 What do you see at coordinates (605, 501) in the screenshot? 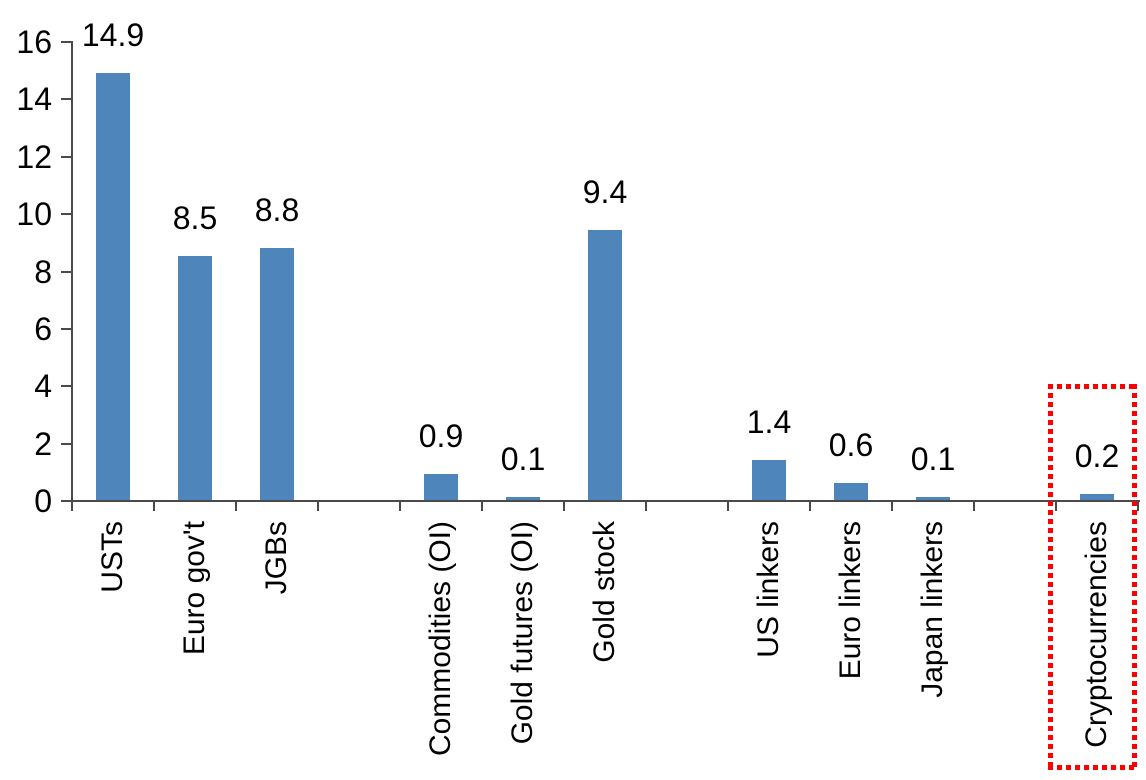
I see `x-axis-line` at bounding box center [605, 501].